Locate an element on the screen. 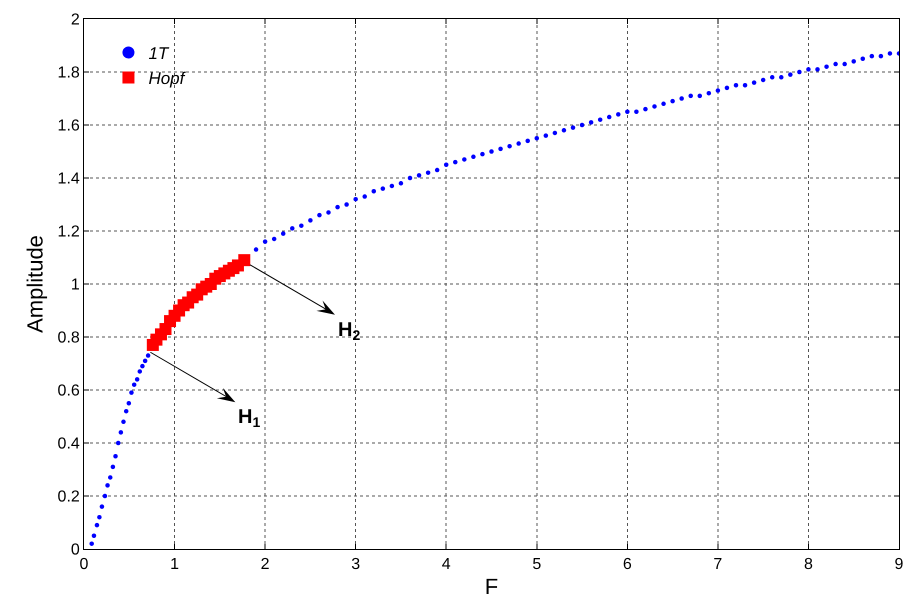 This screenshot has width=916, height=614. x-tick-label: 2 is located at coordinates (265, 565).